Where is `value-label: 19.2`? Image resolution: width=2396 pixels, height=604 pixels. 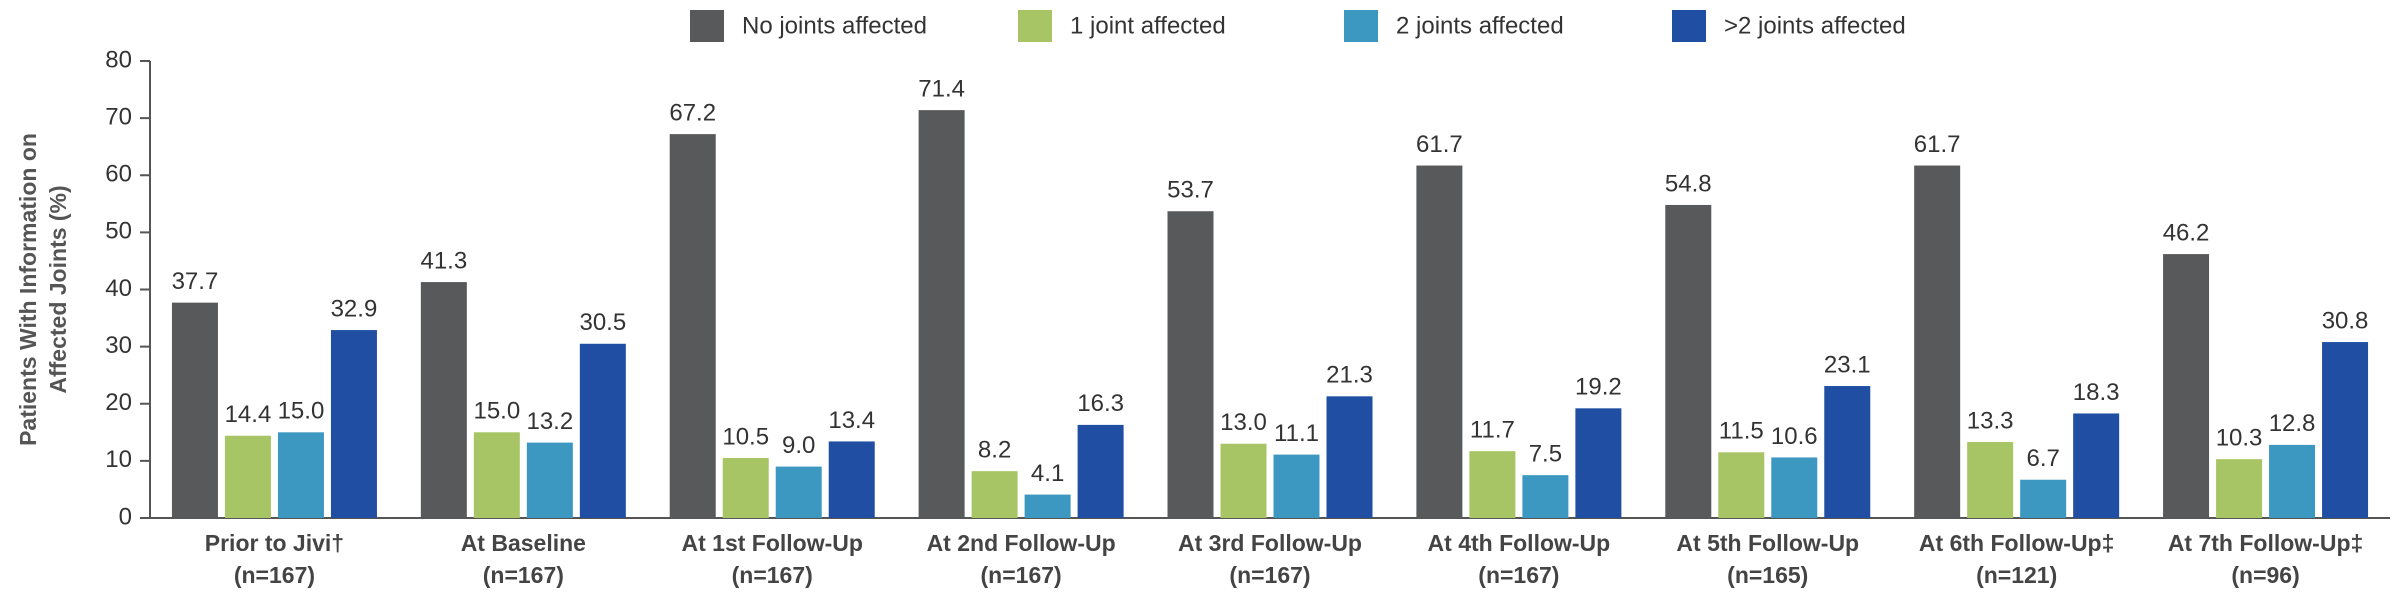 value-label: 19.2 is located at coordinates (1598, 387).